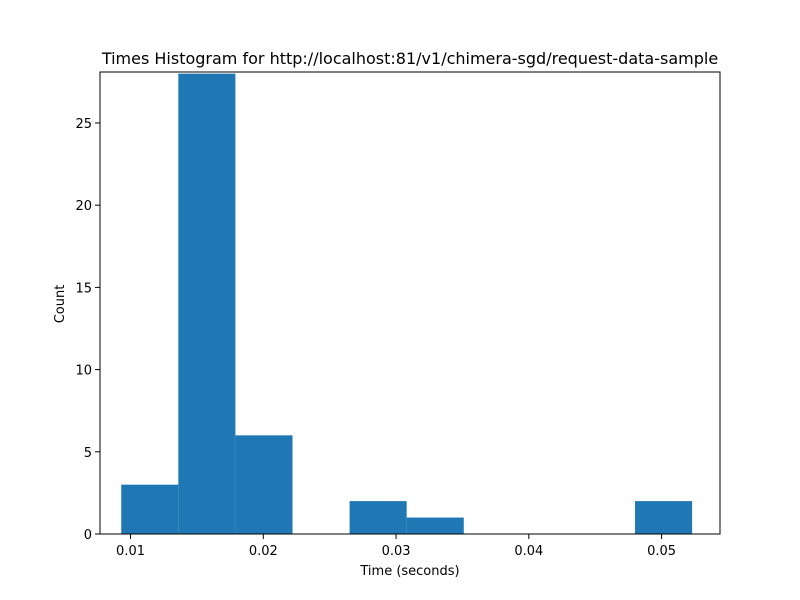 This screenshot has width=800, height=600. What do you see at coordinates (528, 551) in the screenshot?
I see `x-tick-label-3: 0.04` at bounding box center [528, 551].